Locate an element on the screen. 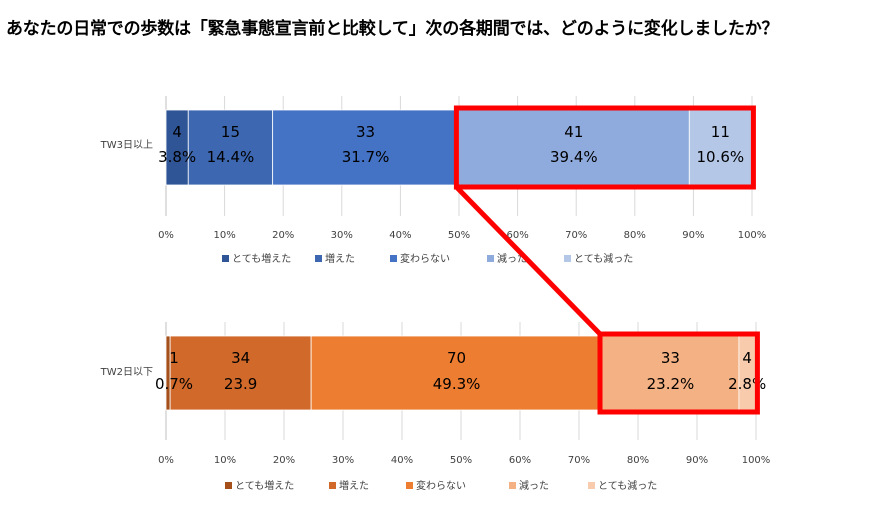 This screenshot has width=892, height=523. data-label-percent: 23.9 is located at coordinates (240, 384).